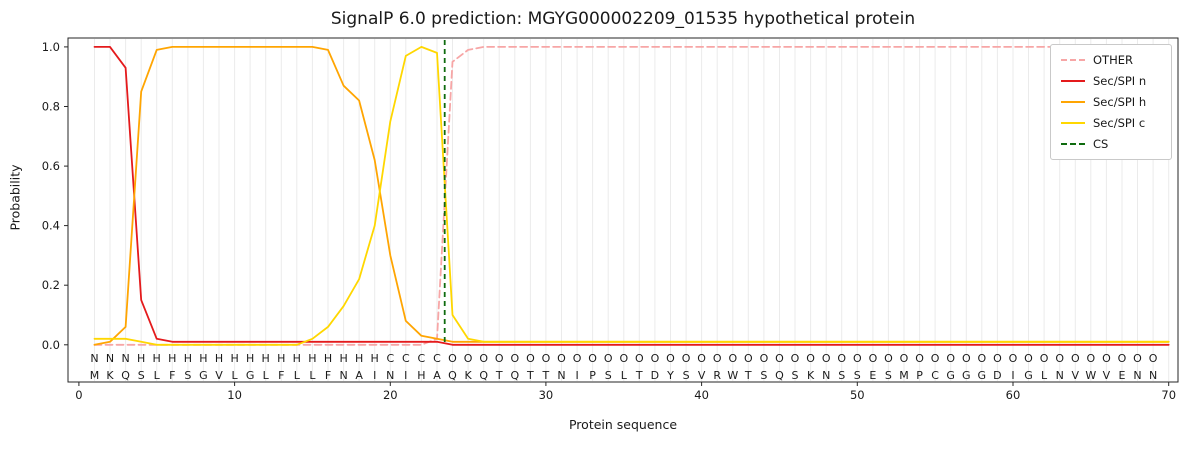 The width and height of the screenshot is (1200, 450). What do you see at coordinates (1168, 395) in the screenshot?
I see `x-tick-label: 70` at bounding box center [1168, 395].